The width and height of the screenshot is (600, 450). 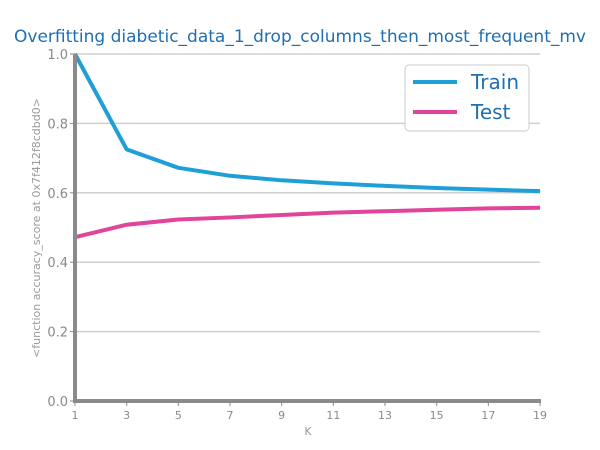 What do you see at coordinates (333, 415) in the screenshot?
I see `x-tick-label: 11` at bounding box center [333, 415].